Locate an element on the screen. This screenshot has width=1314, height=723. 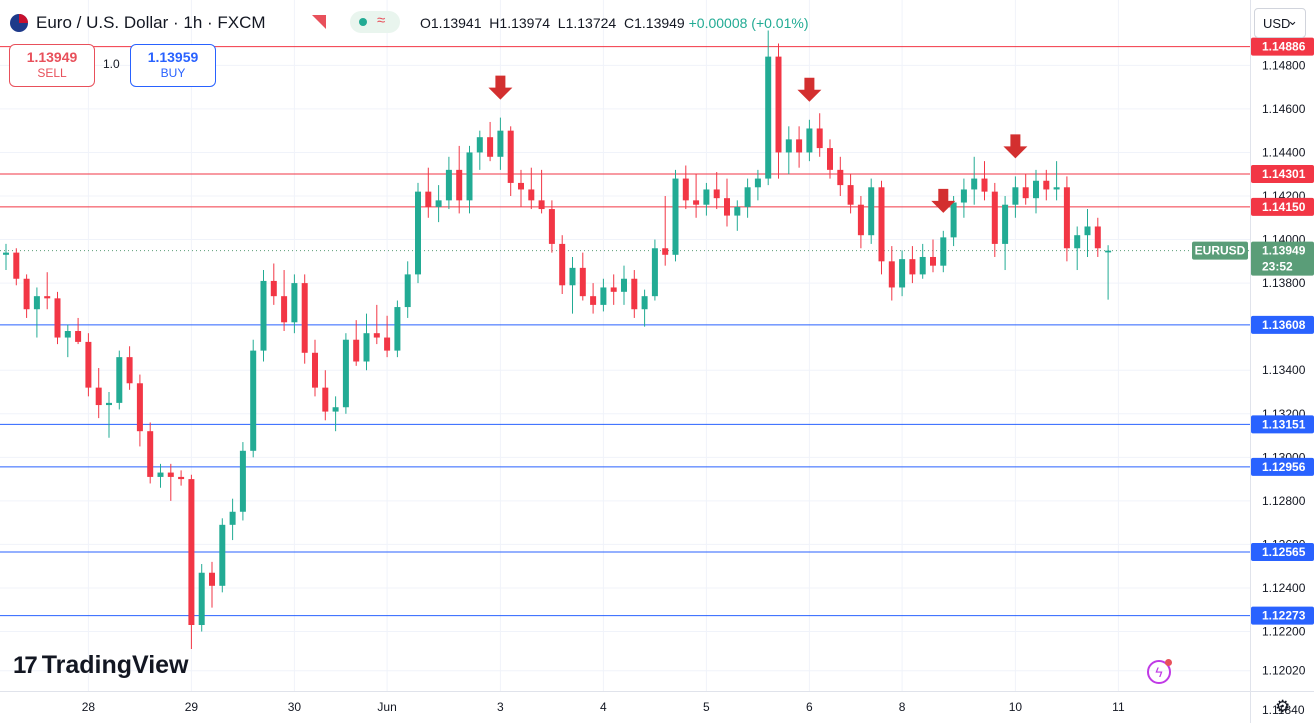
time-axis-bg is located at coordinates (625, 707).